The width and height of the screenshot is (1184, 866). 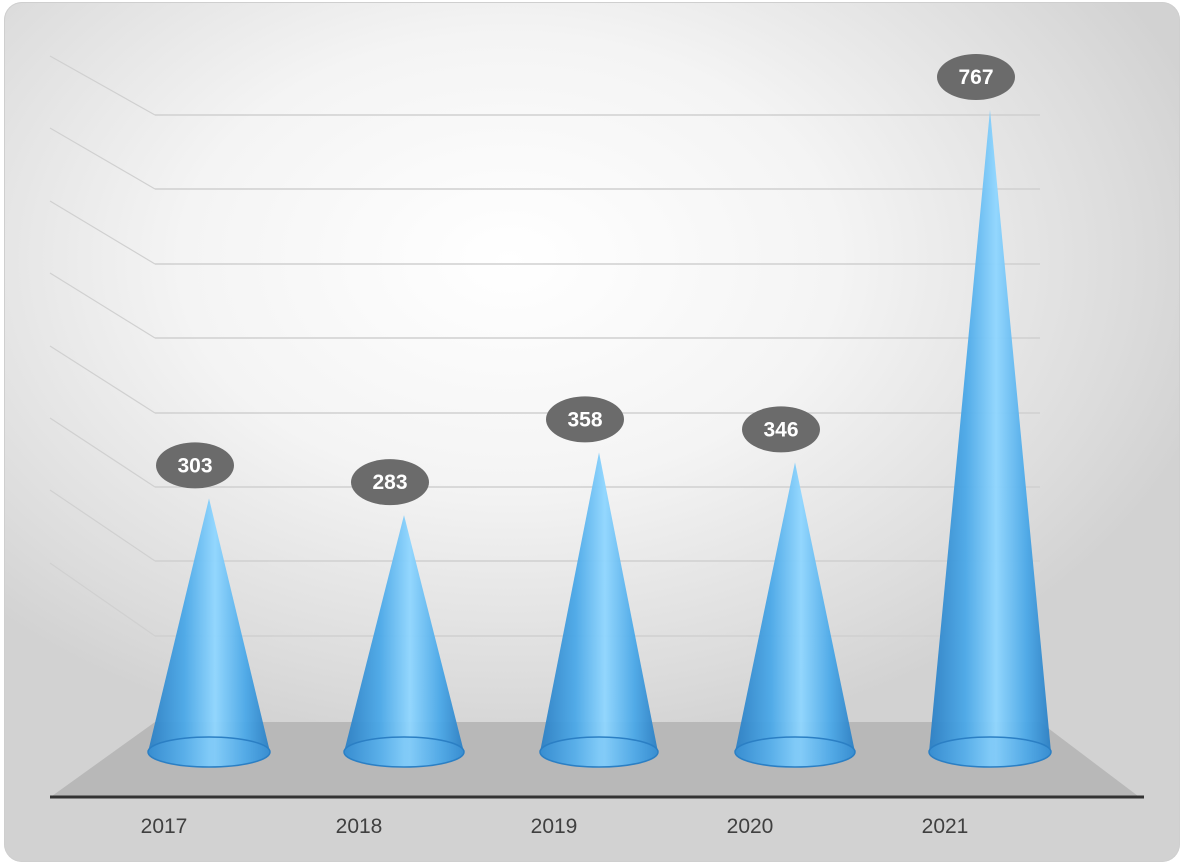 I want to click on x-tick-label: 2021, so click(x=945, y=826).